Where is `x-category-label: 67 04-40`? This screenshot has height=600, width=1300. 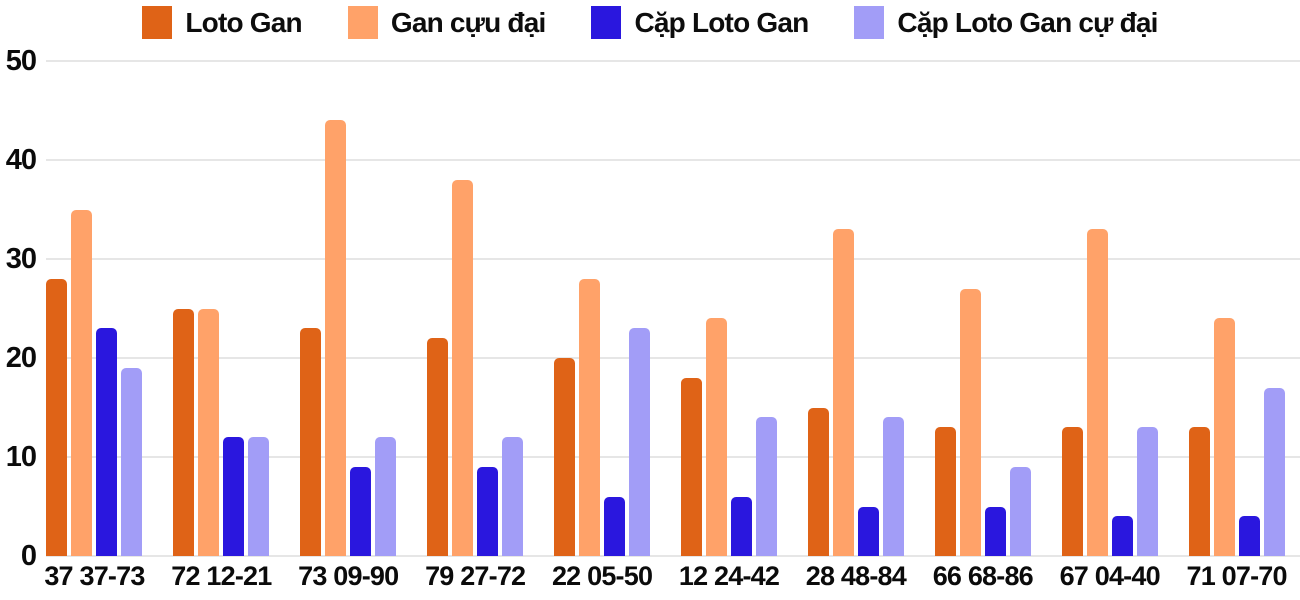
x-category-label: 67 04-40 is located at coordinates (1110, 576).